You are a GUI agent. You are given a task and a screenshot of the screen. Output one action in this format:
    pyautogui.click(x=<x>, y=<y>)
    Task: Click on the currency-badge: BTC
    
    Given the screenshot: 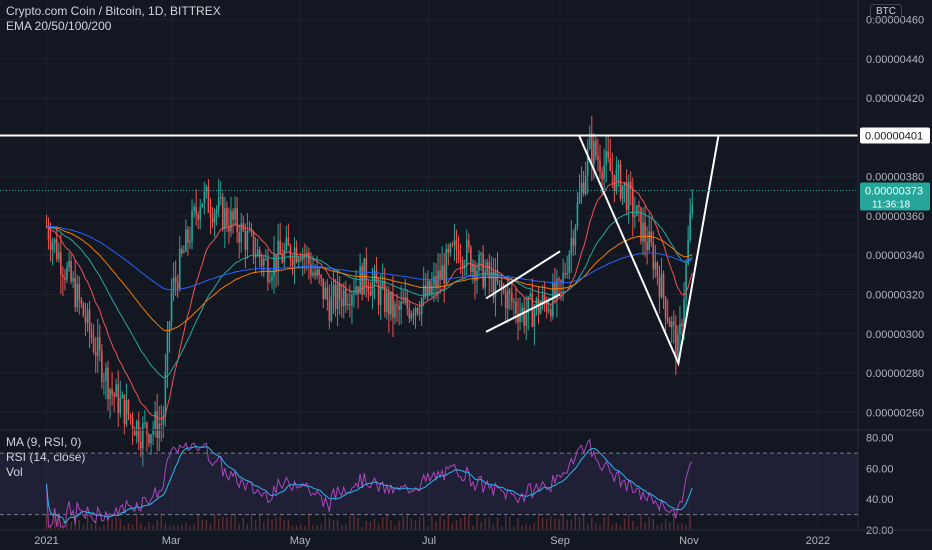 What is the action you would take?
    pyautogui.click(x=886, y=11)
    